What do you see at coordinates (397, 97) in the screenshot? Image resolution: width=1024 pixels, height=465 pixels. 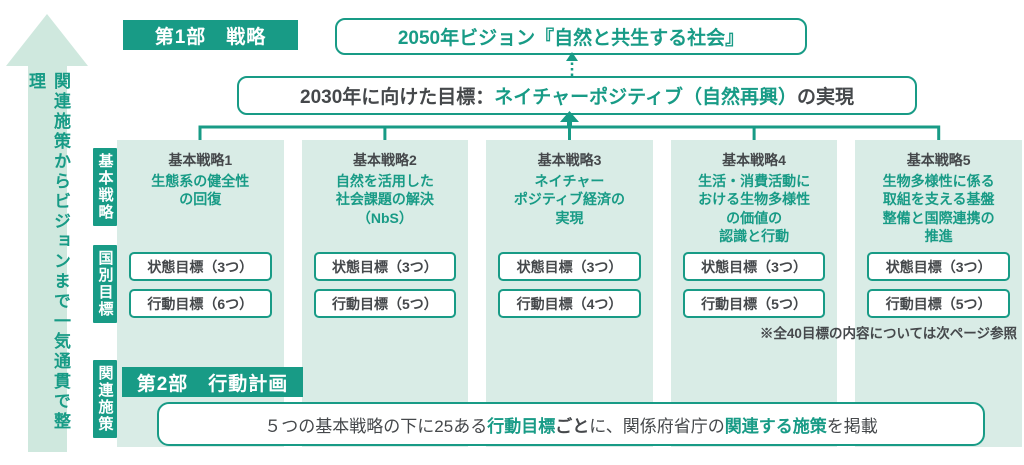 I see `goal-2030-prefix: 2030年に向けた目標：` at bounding box center [397, 97].